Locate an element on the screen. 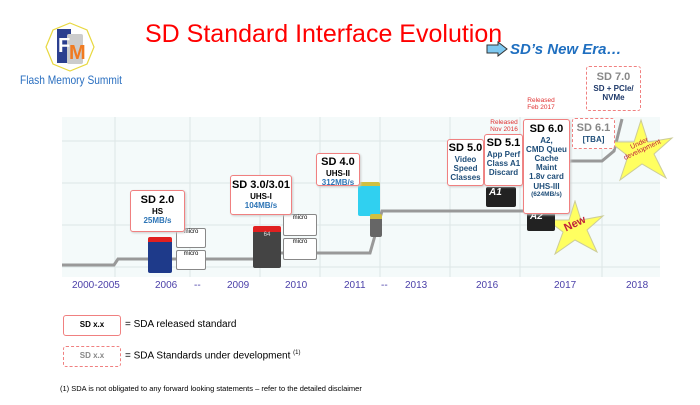 The width and height of the screenshot is (700, 405). svg-text: F is located at coordinates (64, 46).